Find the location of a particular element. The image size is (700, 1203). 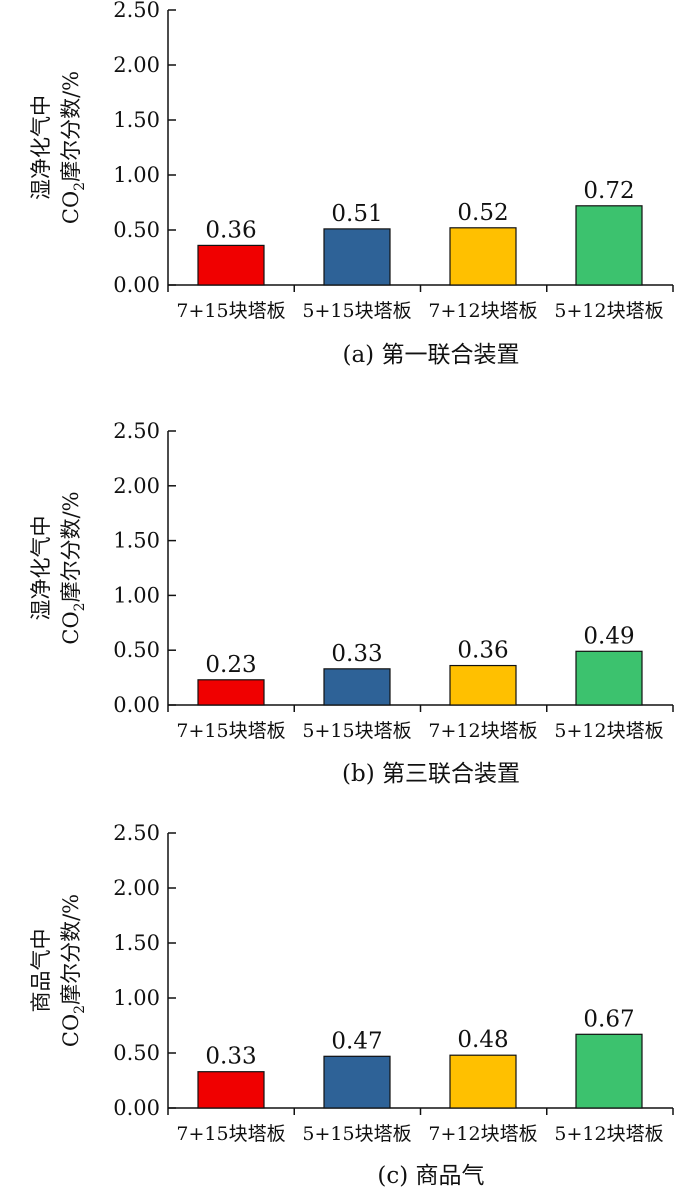

panel-caption: (b) 第三联合装置 is located at coordinates (431, 774).